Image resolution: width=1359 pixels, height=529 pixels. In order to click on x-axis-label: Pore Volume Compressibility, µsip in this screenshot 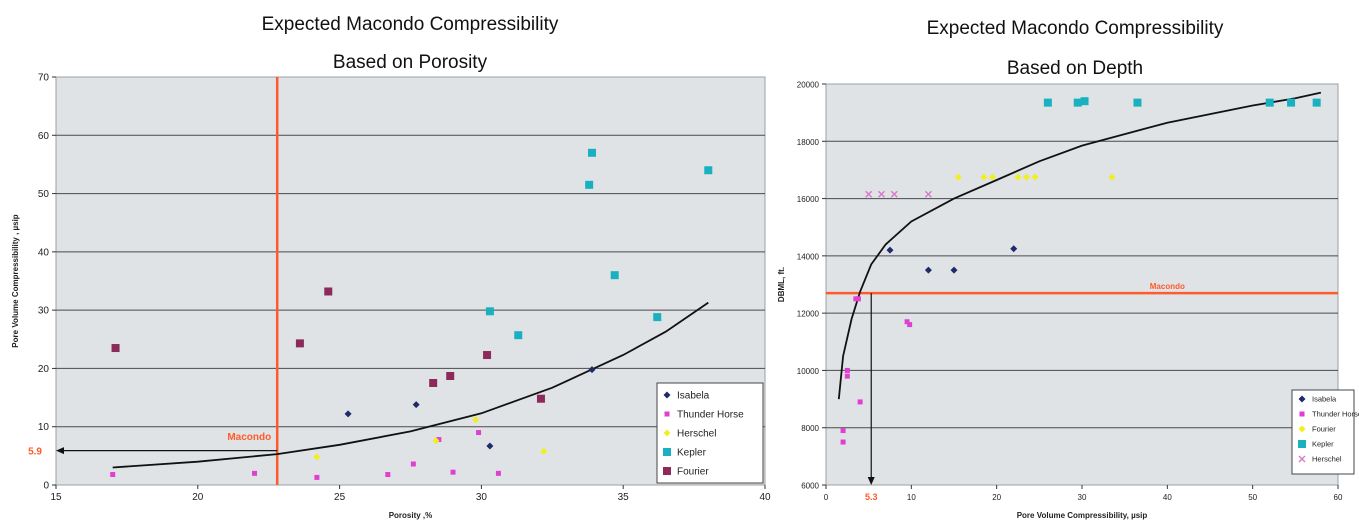, I will do `click(1082, 515)`.